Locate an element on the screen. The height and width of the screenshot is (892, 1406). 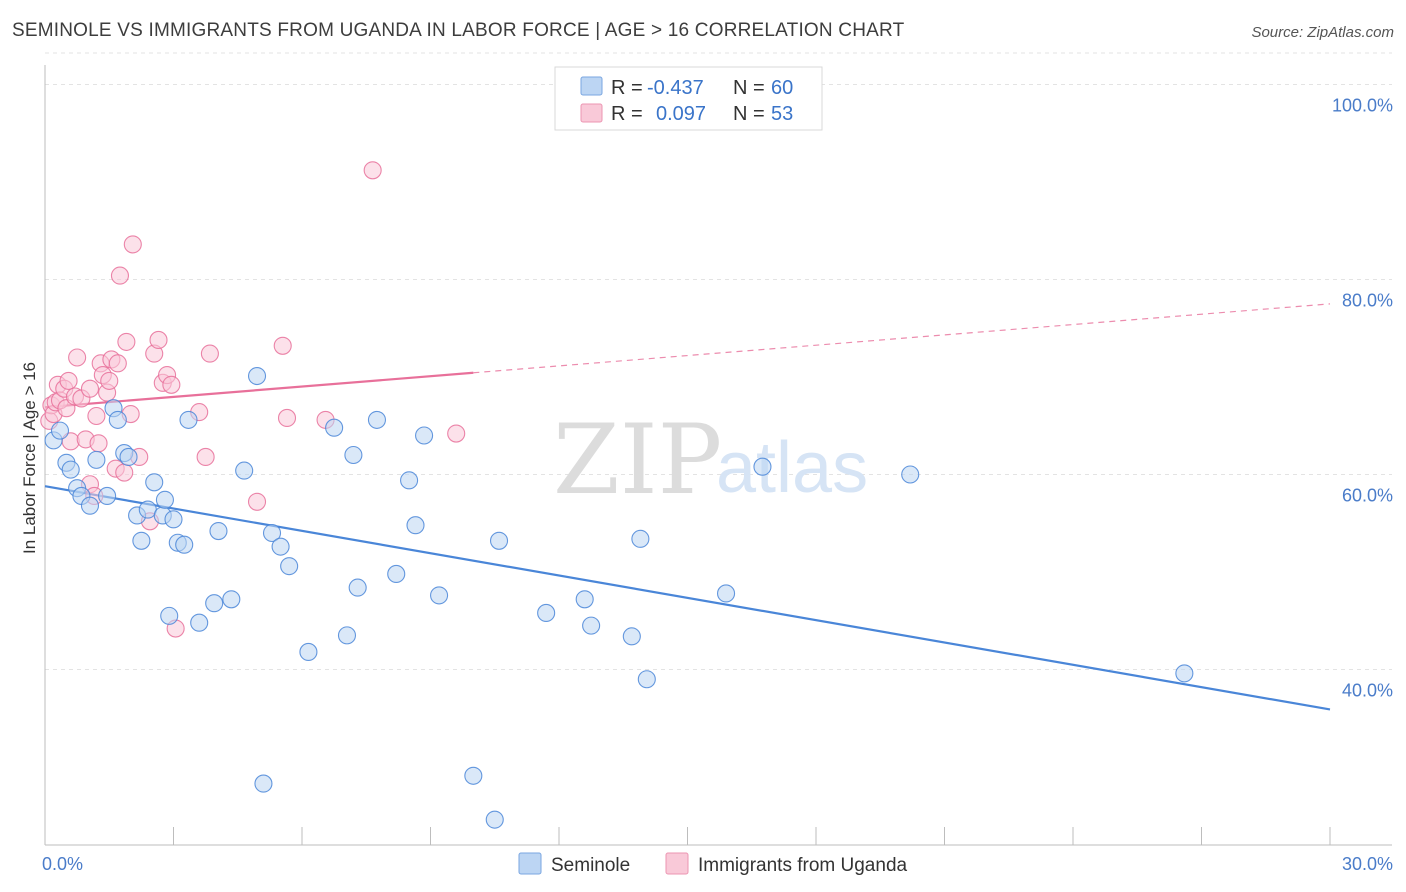
legend-r-value-1: -0.437 is located at coordinates (675, 88).